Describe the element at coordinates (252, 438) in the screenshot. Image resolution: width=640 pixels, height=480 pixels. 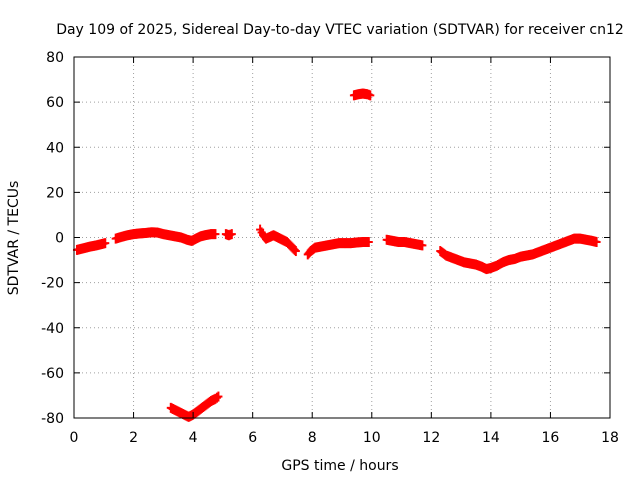
I see `x-tick-label: 6` at that location.